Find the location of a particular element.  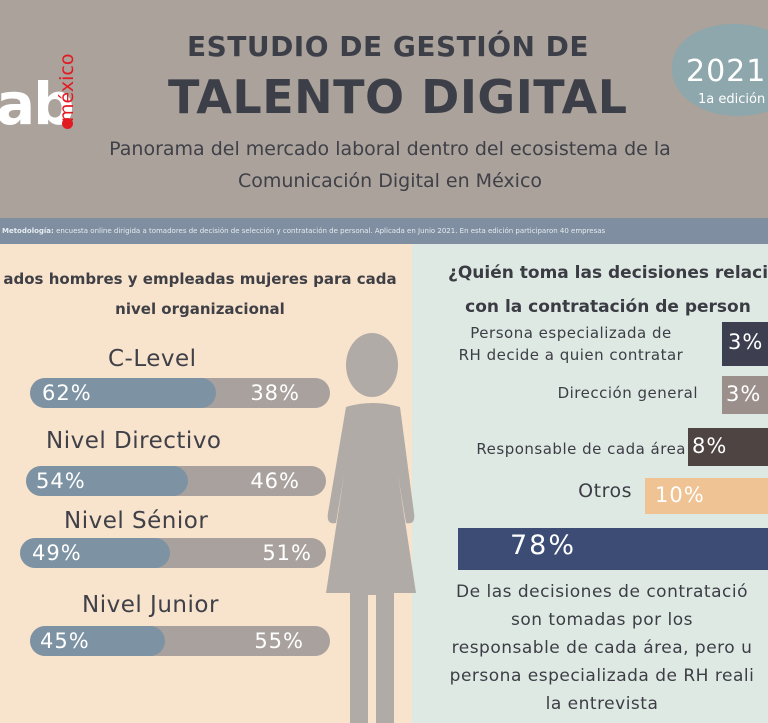

highlight-bar is located at coordinates (613, 549).